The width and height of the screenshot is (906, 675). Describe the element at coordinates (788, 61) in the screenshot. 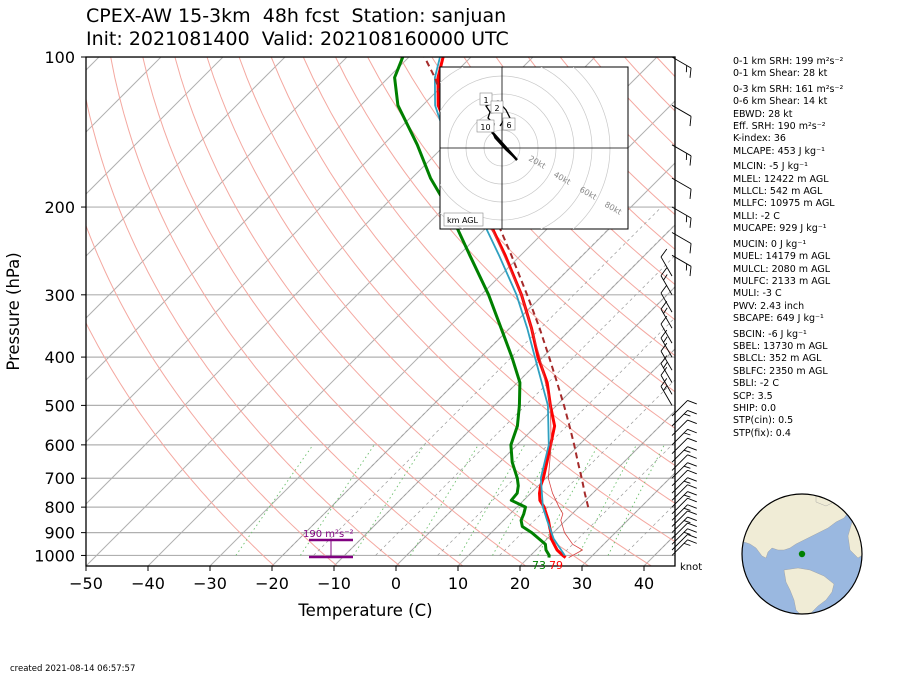

I see `stat-line: 0-1 km SRH: 199 m²s⁻²` at that location.